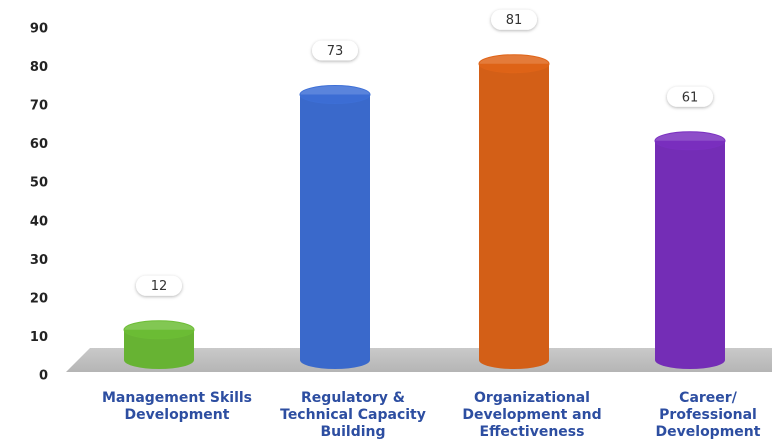 This screenshot has height=440, width=772. I want to click on value-label: 73, so click(335, 51).